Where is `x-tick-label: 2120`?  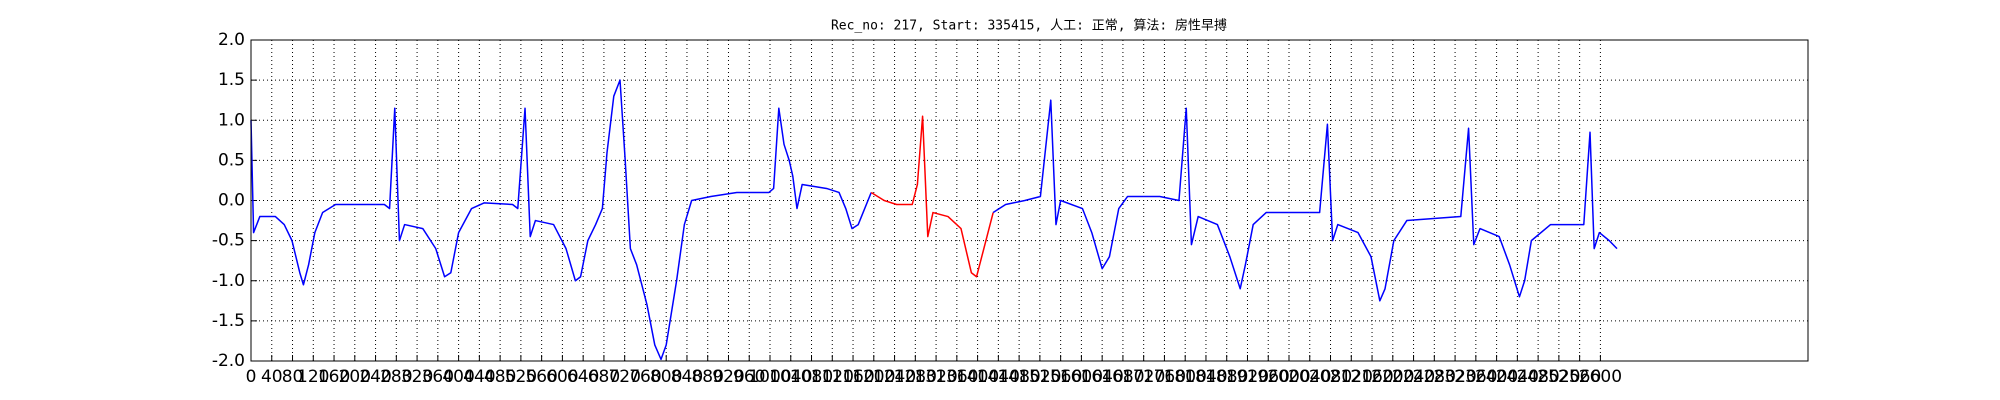 x-tick-label: 2120 is located at coordinates (1351, 377).